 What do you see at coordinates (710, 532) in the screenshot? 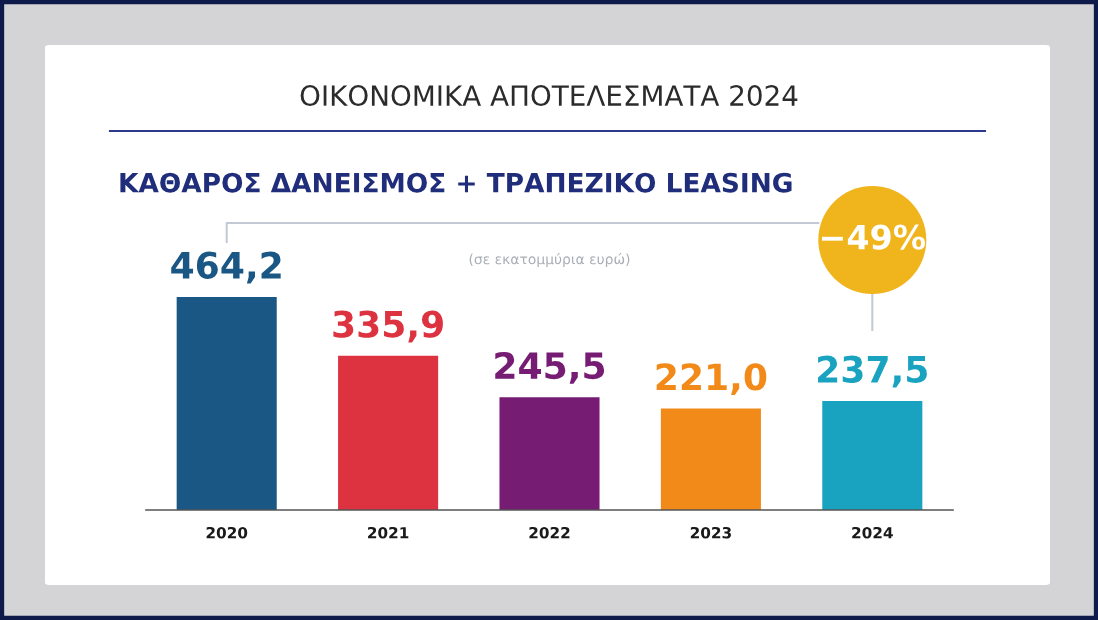
I see `x-tick-label: 2023` at bounding box center [710, 532].